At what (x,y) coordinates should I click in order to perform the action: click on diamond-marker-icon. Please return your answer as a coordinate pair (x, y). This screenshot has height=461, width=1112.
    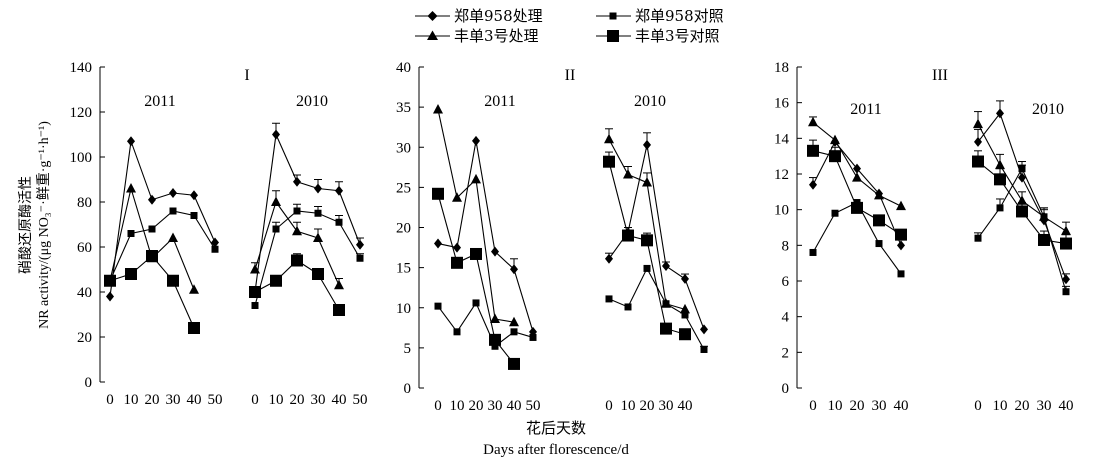
    Looking at the image, I should click on (432, 16).